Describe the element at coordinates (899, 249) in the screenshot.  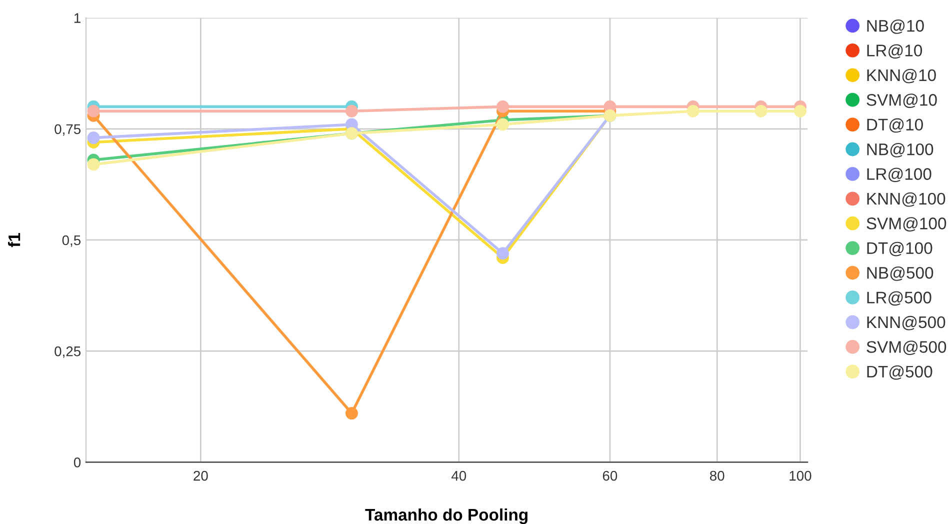
I see `legend-label: DT@100` at that location.